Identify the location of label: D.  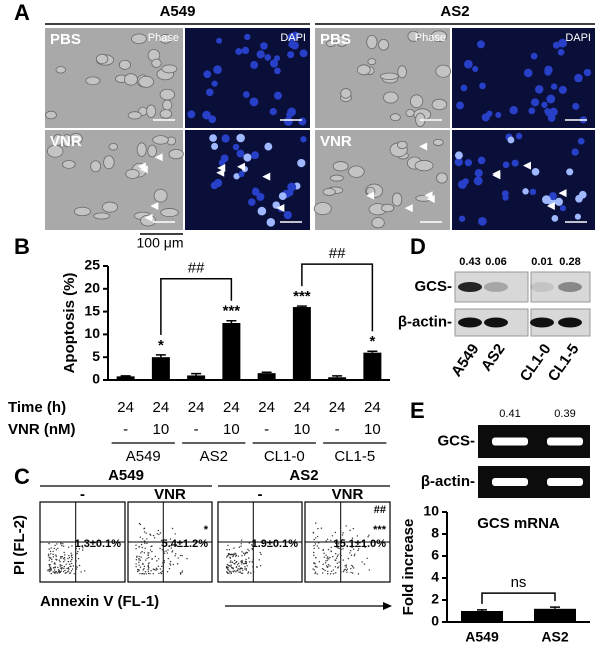
(418, 246).